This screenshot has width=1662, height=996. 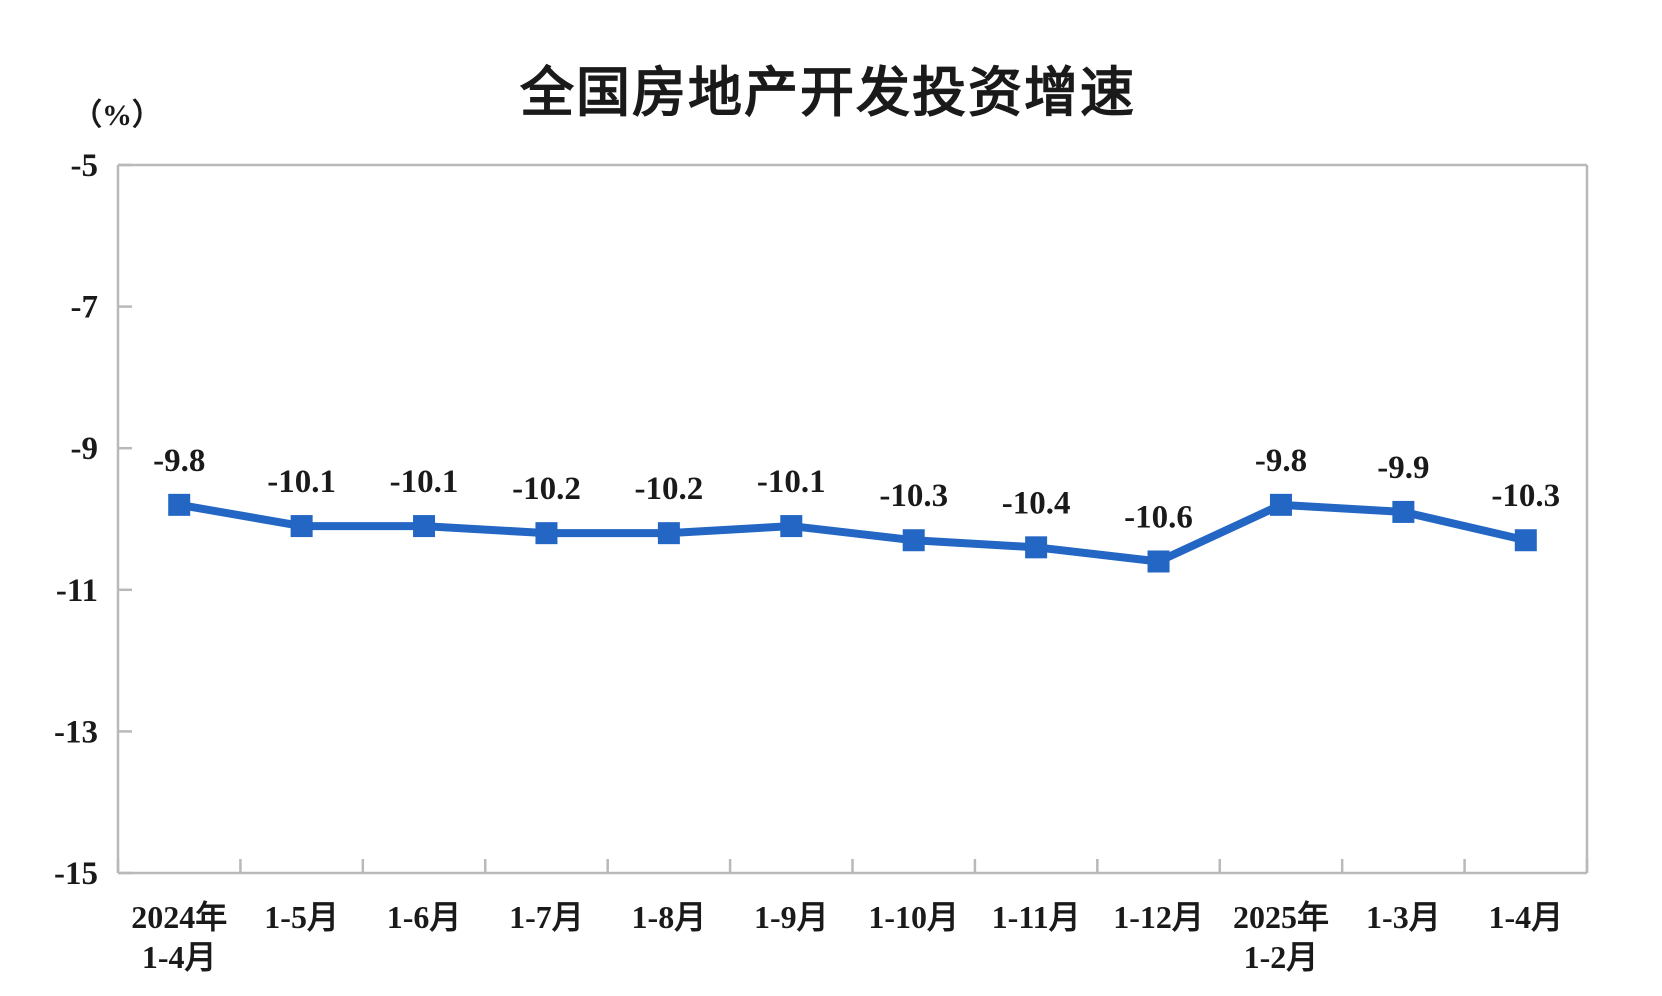 What do you see at coordinates (85, 308) in the screenshot?
I see `y-axis-tick-label: -7` at bounding box center [85, 308].